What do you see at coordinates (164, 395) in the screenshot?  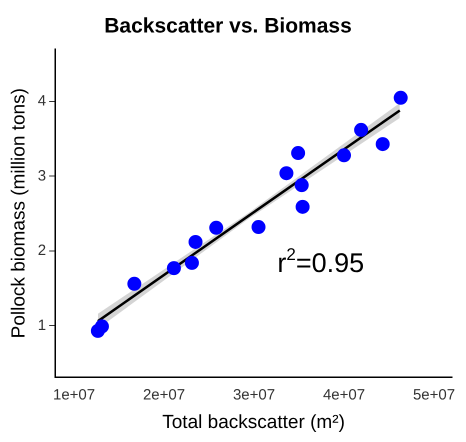 I see `x-tick-label: 2e+07` at bounding box center [164, 395].